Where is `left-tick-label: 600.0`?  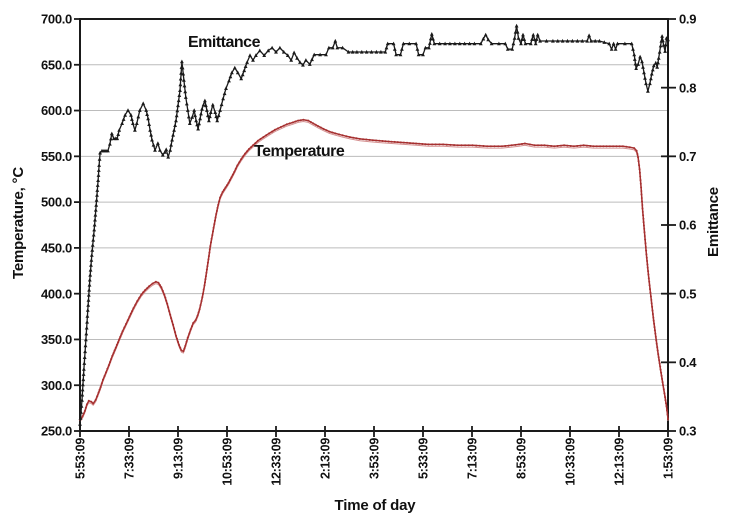
left-tick-label: 600.0 is located at coordinates (56, 110).